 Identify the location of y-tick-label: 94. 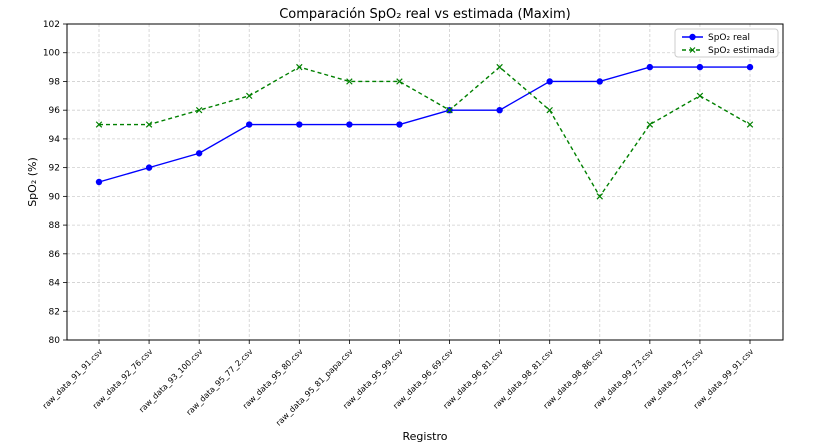
(55, 140).